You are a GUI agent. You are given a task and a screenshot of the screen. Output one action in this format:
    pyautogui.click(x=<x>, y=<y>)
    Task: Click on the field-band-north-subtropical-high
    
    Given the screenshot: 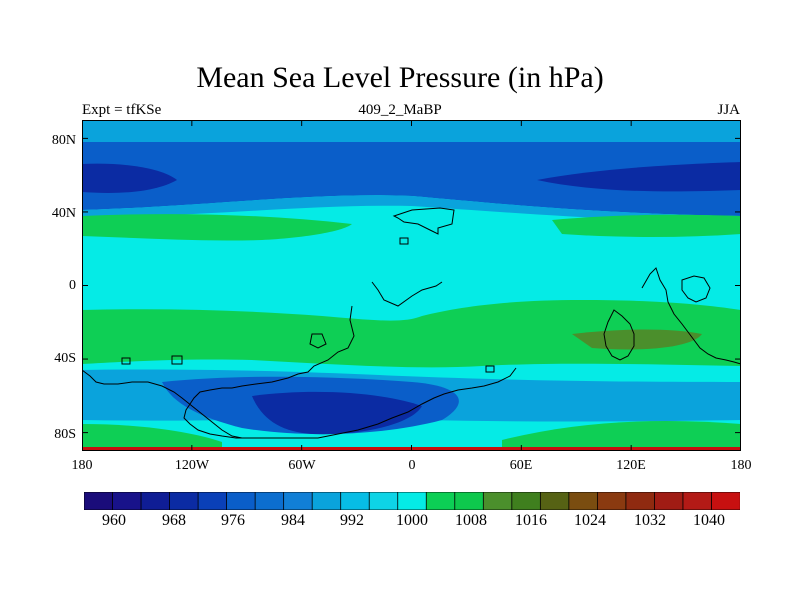 What is the action you would take?
    pyautogui.click(x=217, y=227)
    